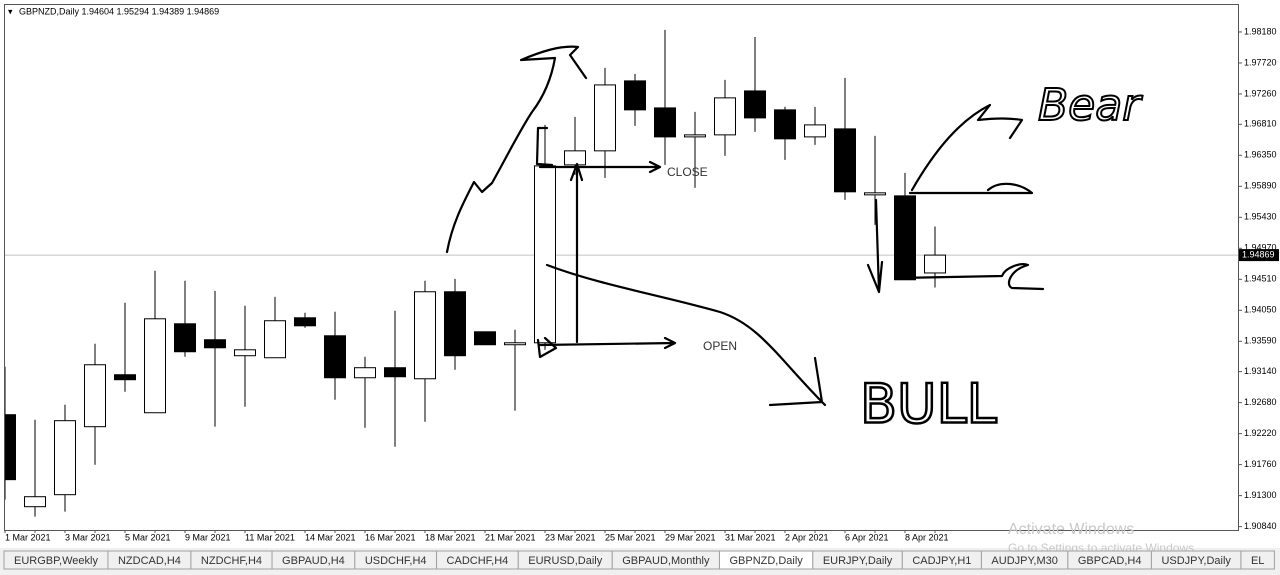  I want to click on hand-label: BULL, so click(928, 404).